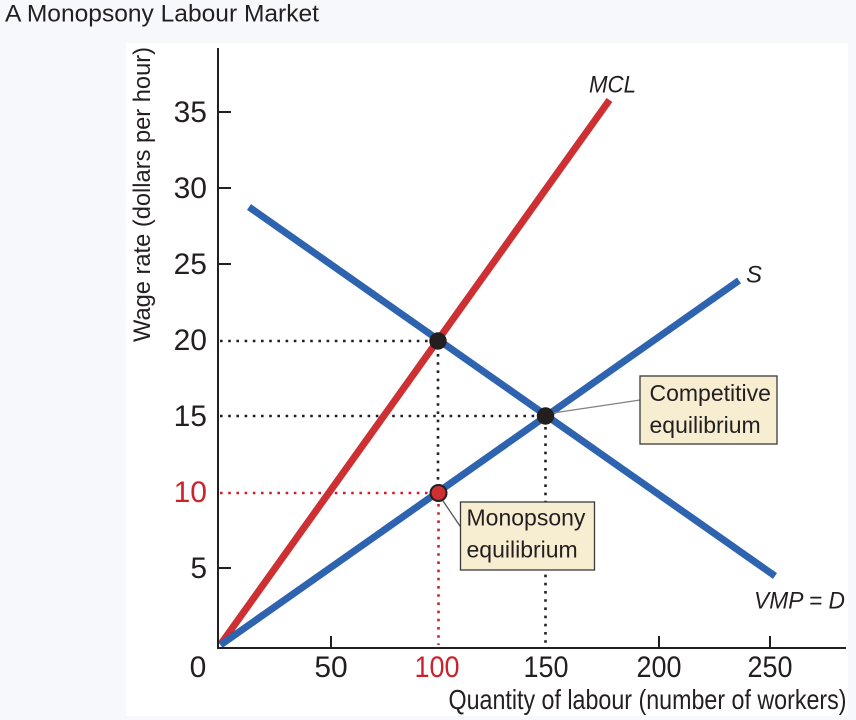 The height and width of the screenshot is (720, 856). Describe the element at coordinates (710, 393) in the screenshot. I see `svg-text: Competitive` at that location.